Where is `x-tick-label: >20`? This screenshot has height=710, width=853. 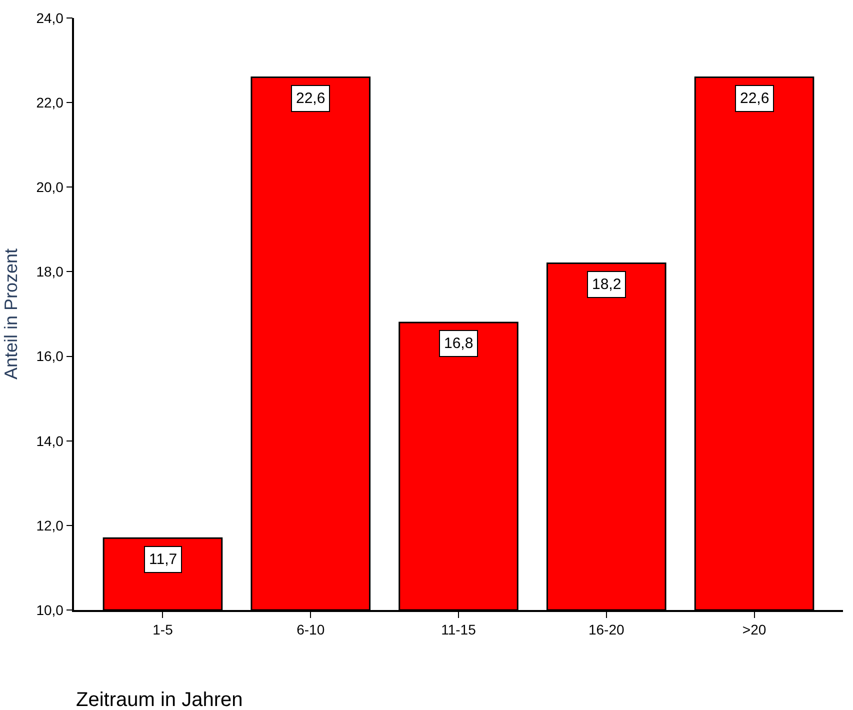 x-tick-label: >20 is located at coordinates (754, 630).